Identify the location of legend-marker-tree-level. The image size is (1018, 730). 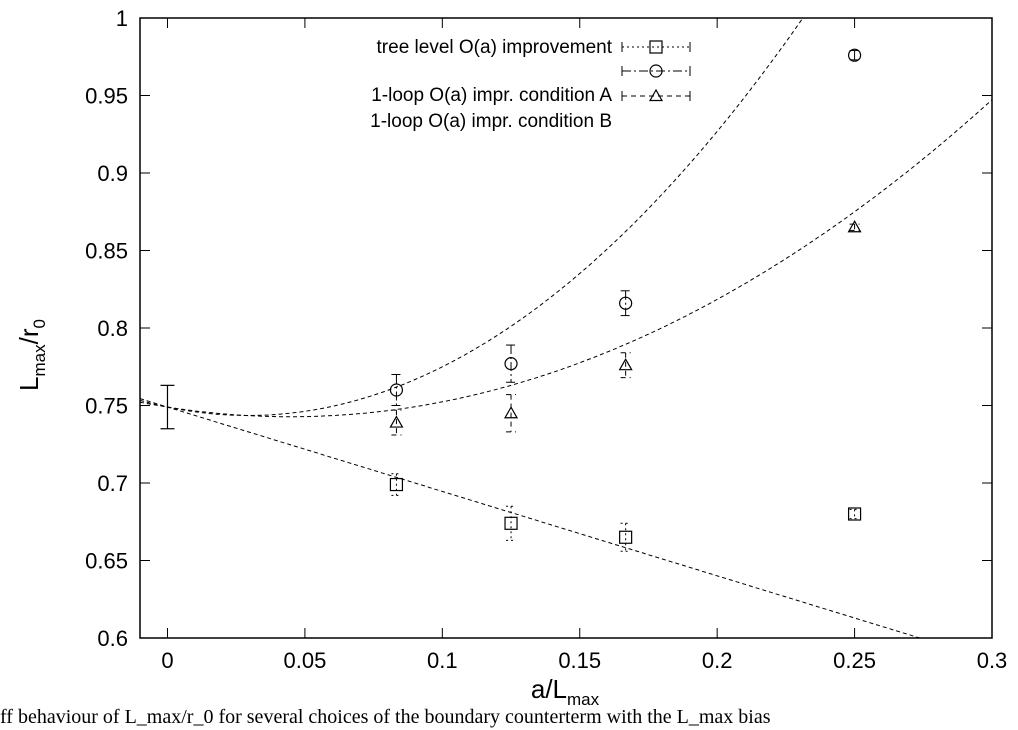
(656, 47).